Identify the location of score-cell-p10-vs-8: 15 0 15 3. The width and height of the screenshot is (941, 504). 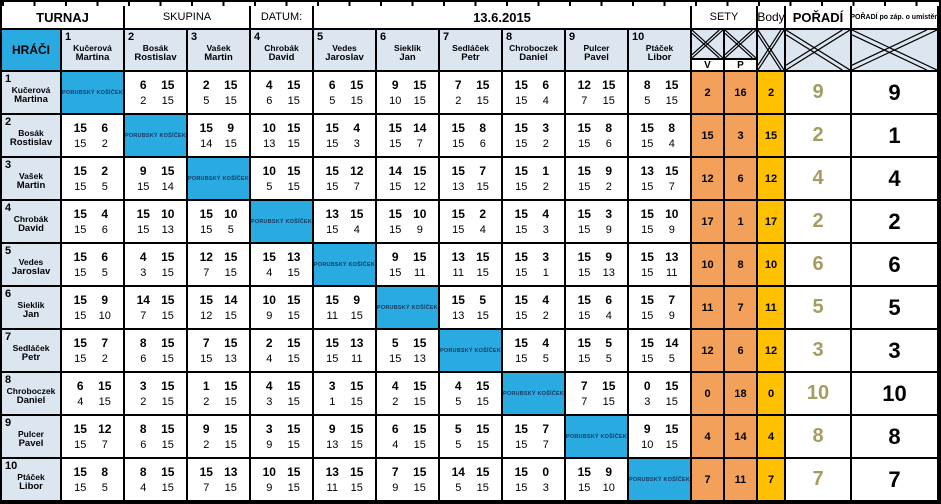
(534, 480).